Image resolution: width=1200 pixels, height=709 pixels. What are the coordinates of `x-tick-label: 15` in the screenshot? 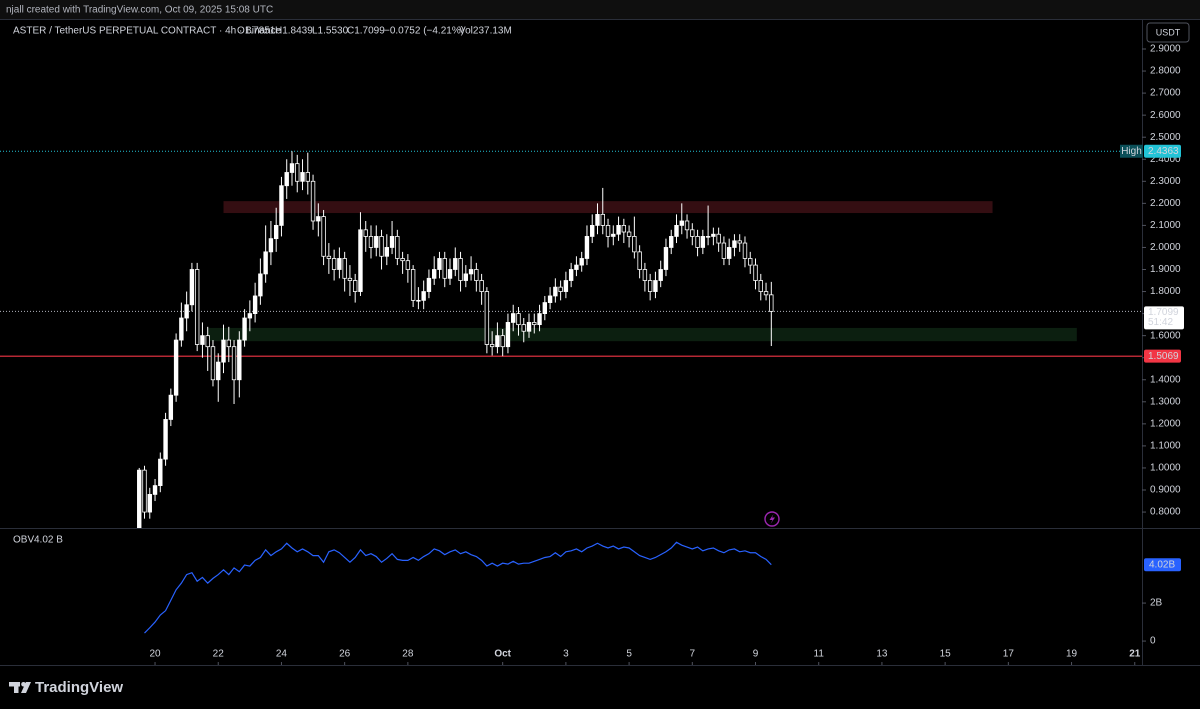 It's located at (946, 654).